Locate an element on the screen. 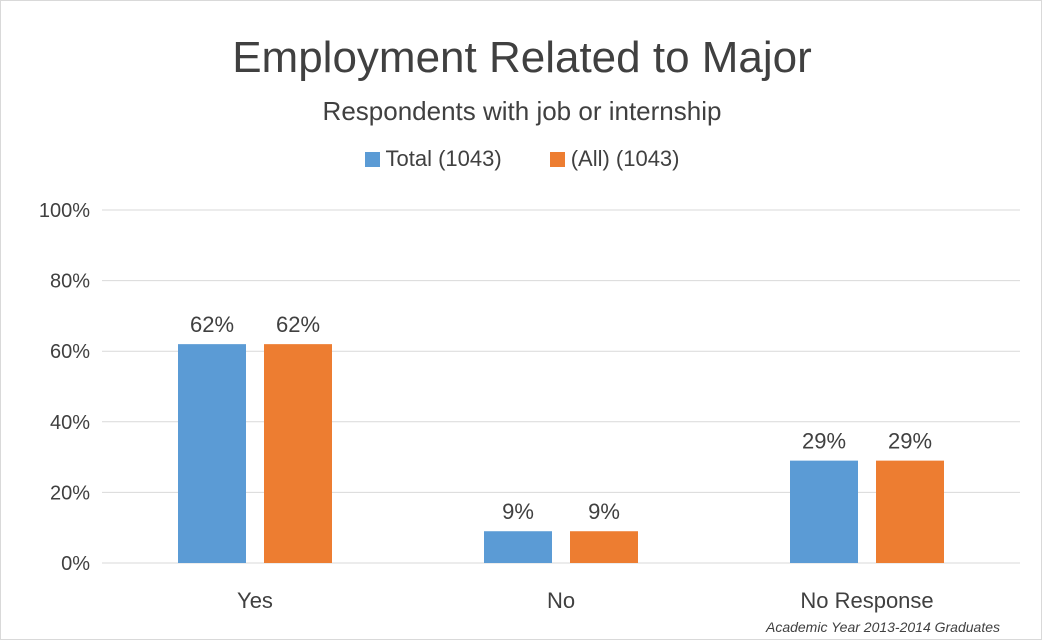  x-category-label: Yes is located at coordinates (255, 600).